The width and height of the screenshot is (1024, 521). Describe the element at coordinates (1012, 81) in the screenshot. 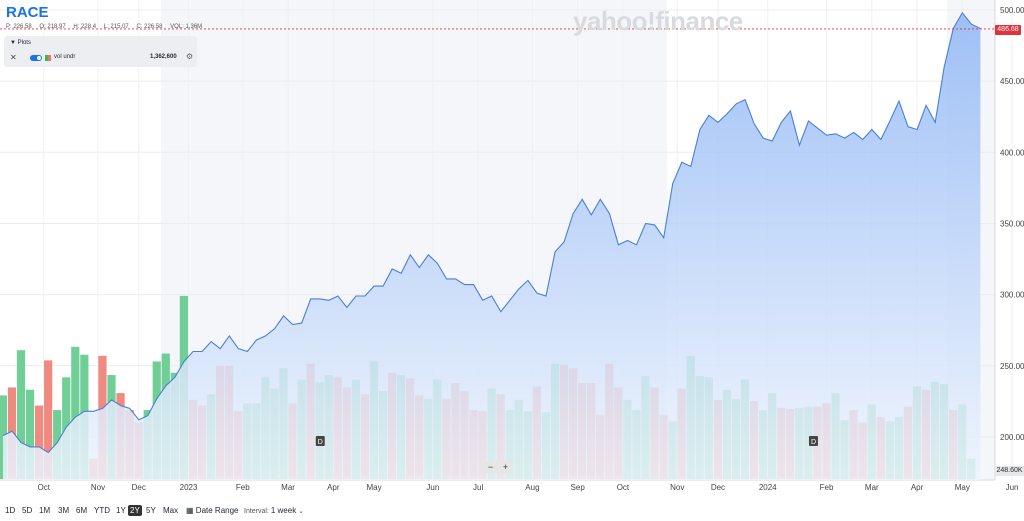

I see `y-tick-label: 450.00` at that location.